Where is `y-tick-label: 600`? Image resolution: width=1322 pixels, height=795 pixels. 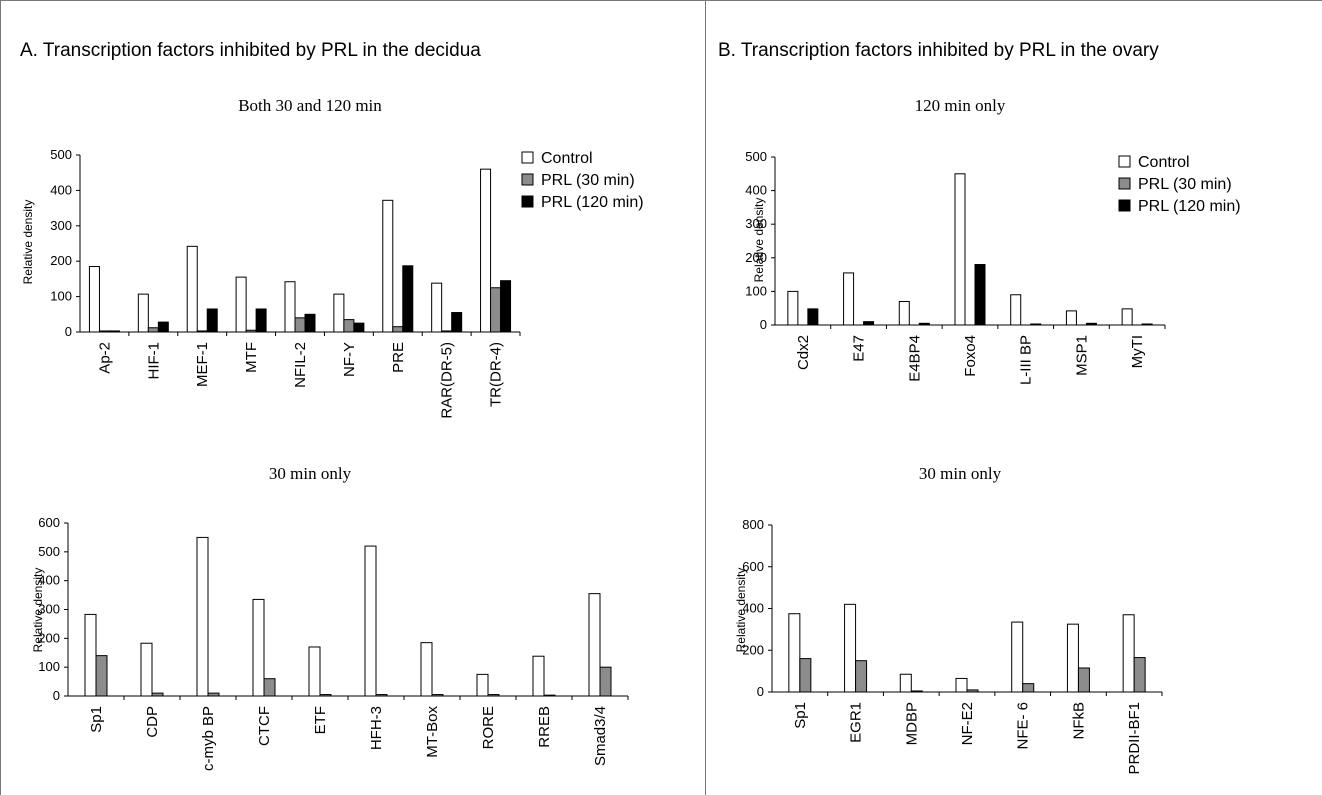
y-tick-label: 600 is located at coordinates (49, 522).